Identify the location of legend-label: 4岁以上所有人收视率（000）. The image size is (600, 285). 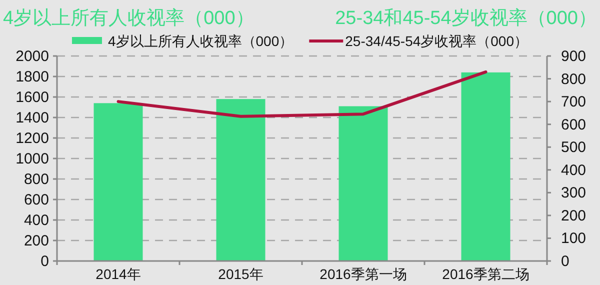
(201, 41).